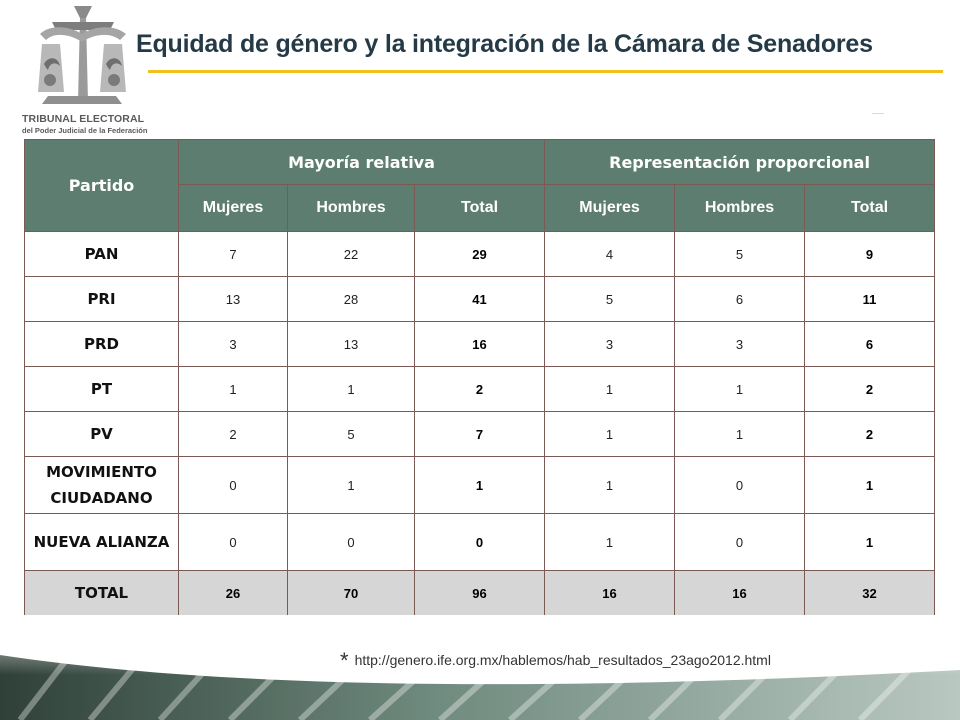 This screenshot has height=720, width=960. I want to click on footnote-asterisk: *, so click(344, 660).